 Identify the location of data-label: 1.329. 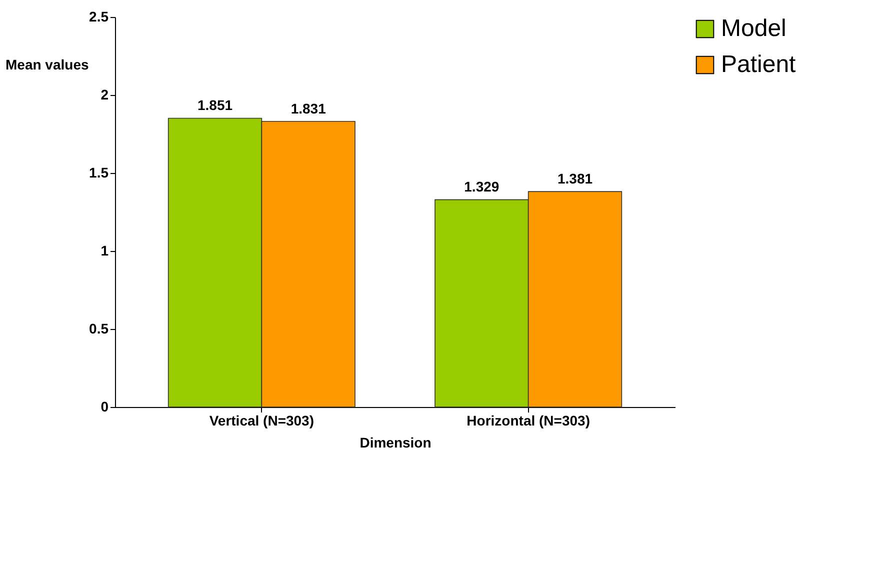
(482, 186).